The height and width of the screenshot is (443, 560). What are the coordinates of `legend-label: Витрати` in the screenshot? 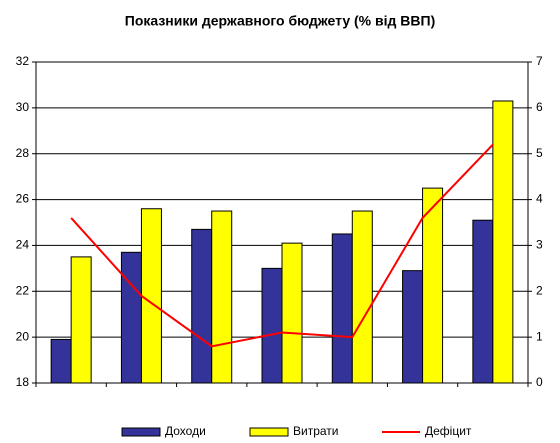 It's located at (316, 431).